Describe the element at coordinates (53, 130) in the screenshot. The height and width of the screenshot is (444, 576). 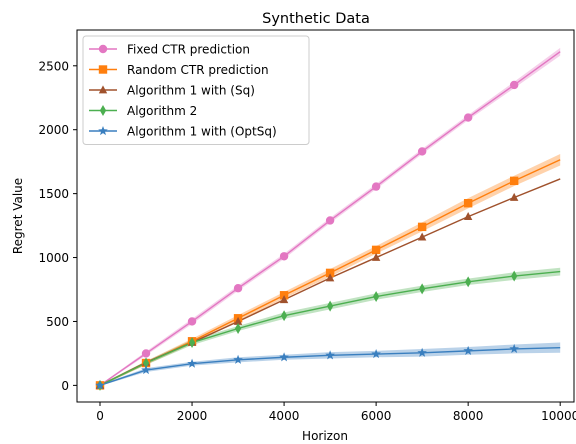
I see `y-tick-label-4: 2000` at that location.